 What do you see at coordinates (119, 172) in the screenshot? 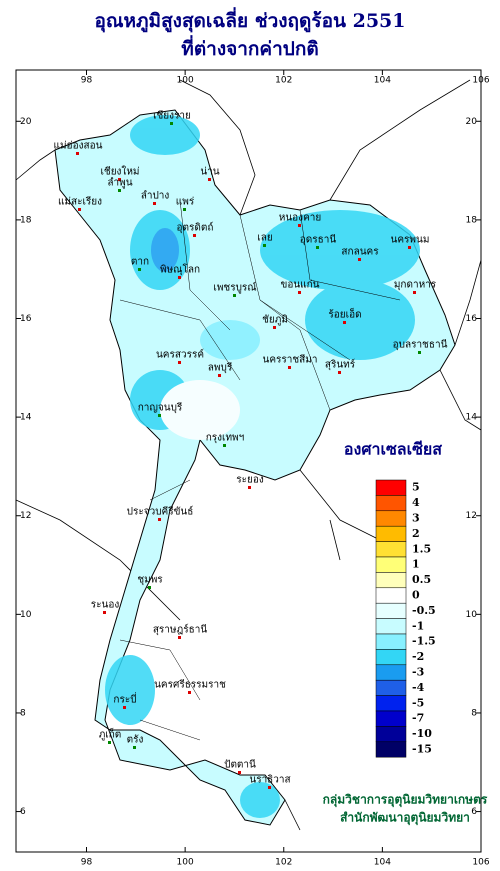
I see `place-label: เชียงใหม่` at bounding box center [119, 172].